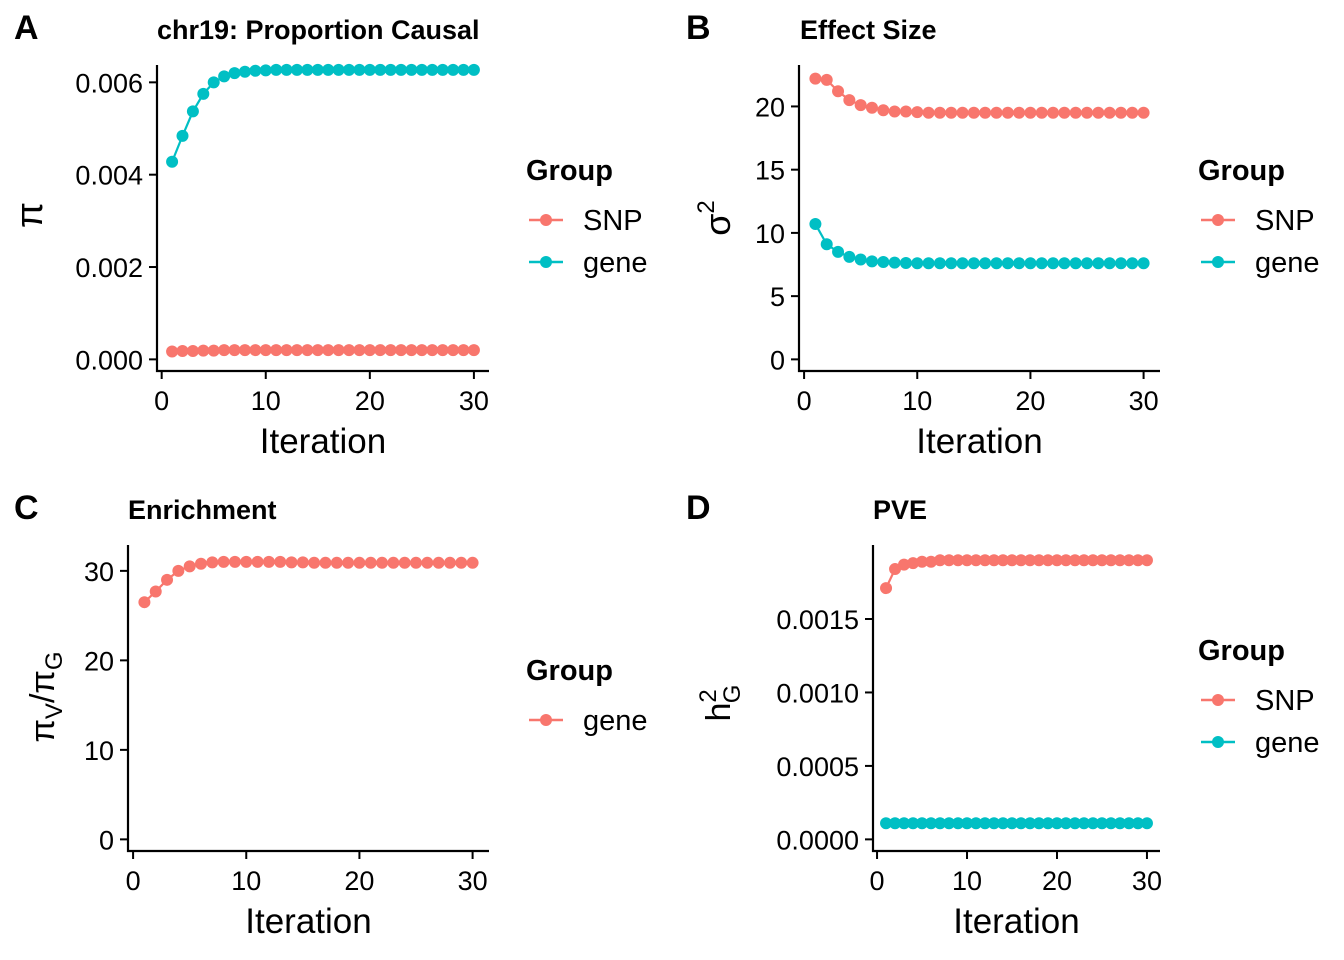  I want to click on y-tick-label: 30, so click(99, 572).